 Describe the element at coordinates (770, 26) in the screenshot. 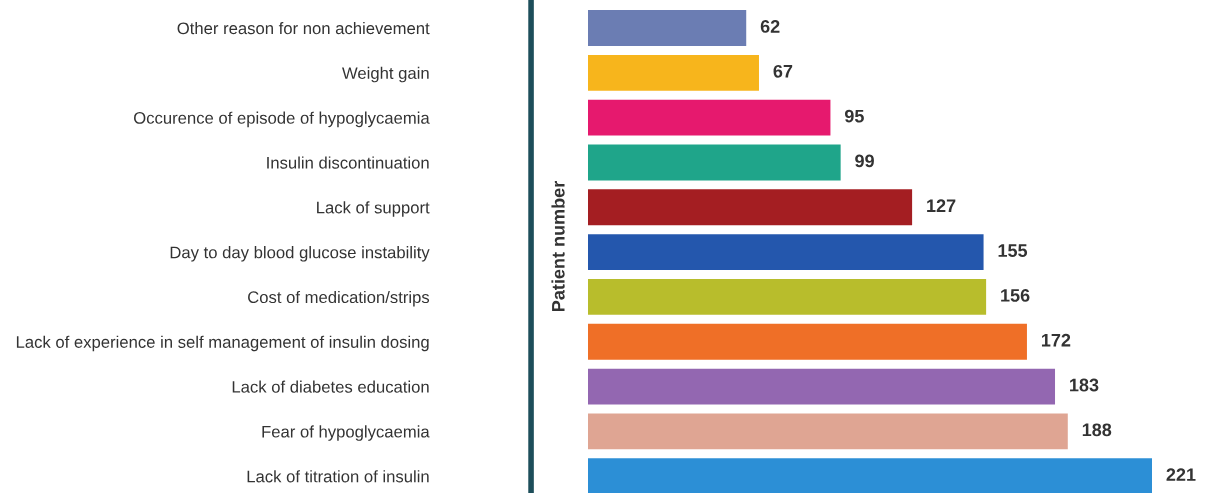

I see `data-label: 62` at that location.